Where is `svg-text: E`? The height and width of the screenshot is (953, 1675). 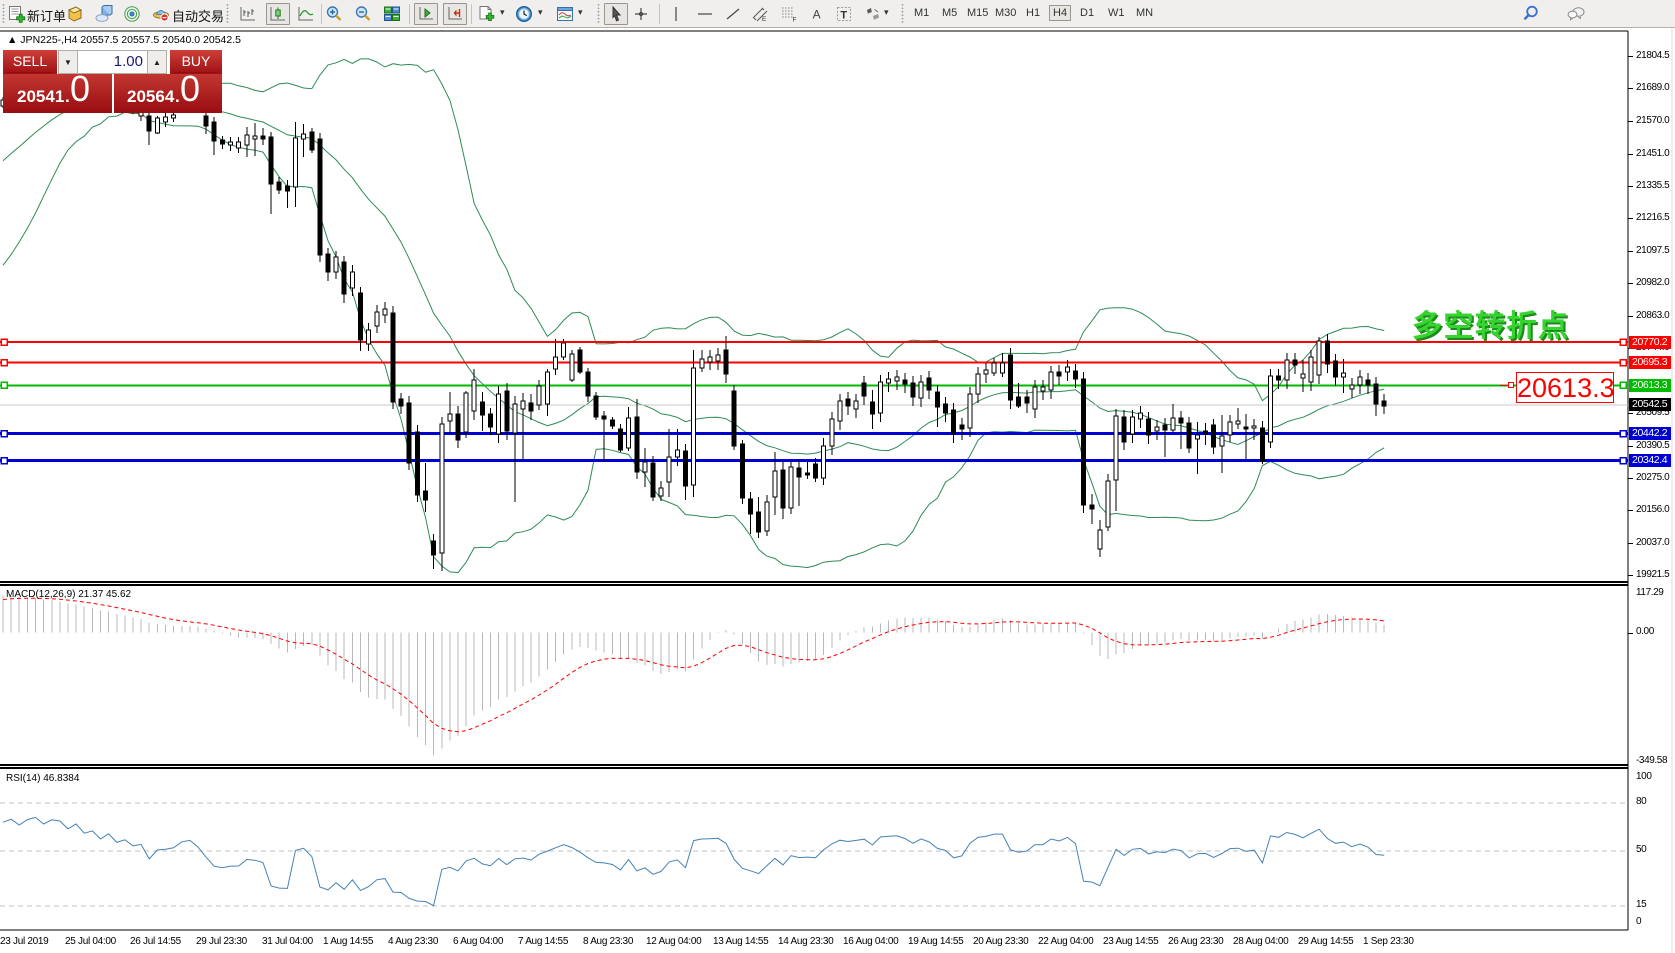
svg-text: E is located at coordinates (764, 19).